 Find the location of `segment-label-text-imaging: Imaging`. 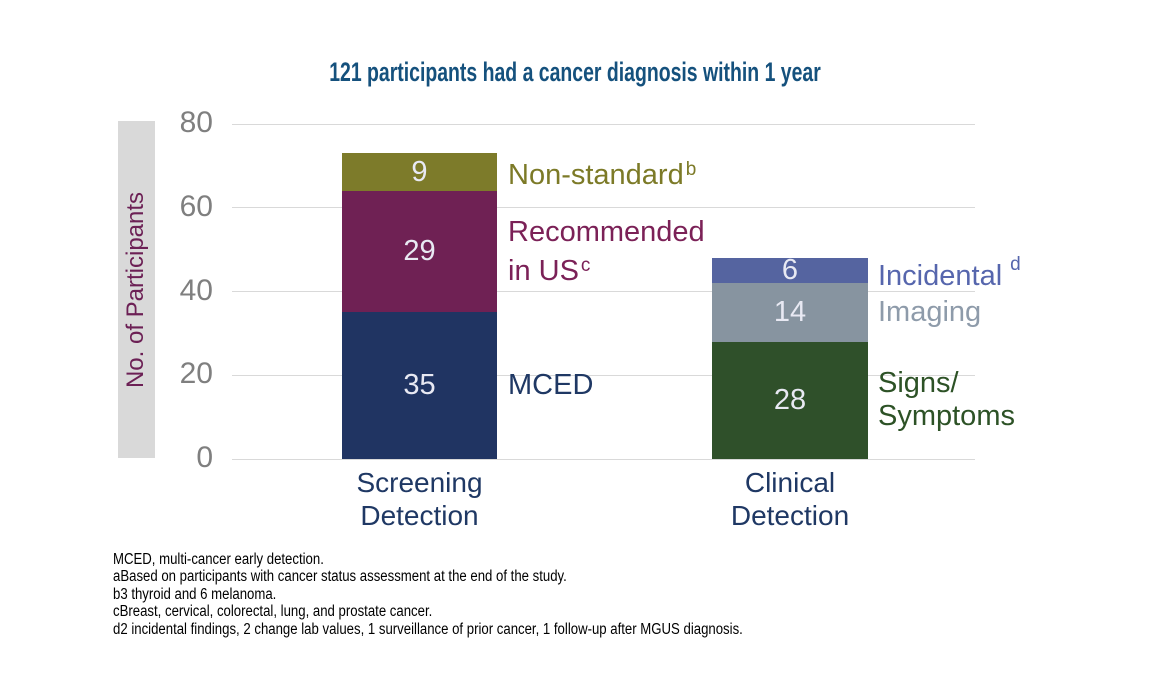

segment-label-text-imaging: Imaging is located at coordinates (929, 312).